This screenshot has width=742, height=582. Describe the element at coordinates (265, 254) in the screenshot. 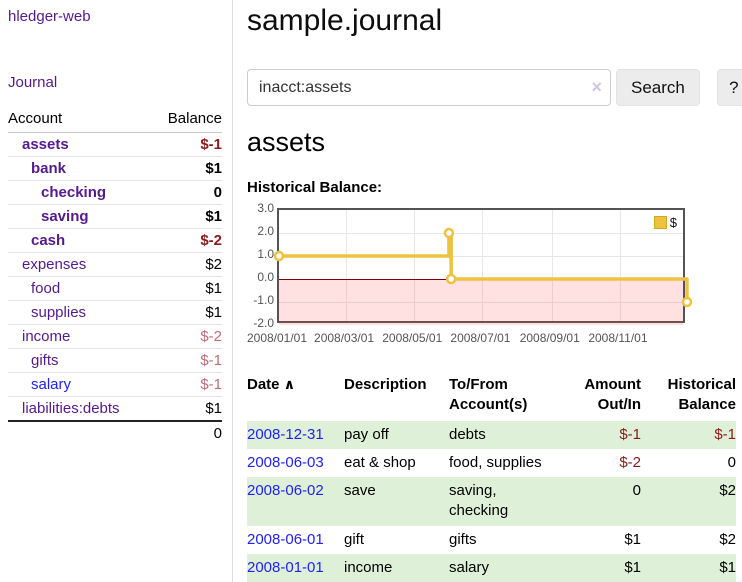

I see `y-tick-label: 1.0` at that location.